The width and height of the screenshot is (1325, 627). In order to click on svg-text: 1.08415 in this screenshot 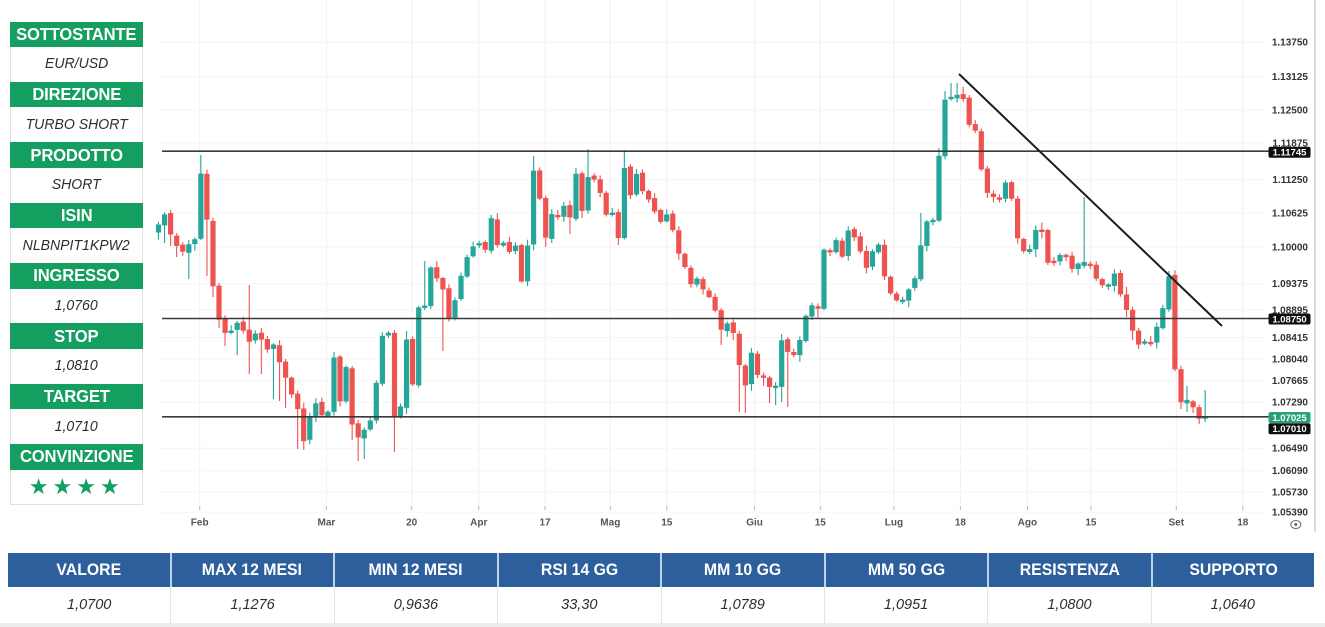, I will do `click(1290, 338)`.